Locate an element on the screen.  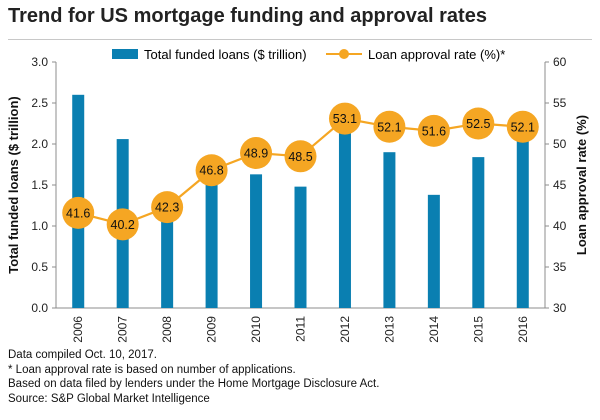
right-axis-tick-label: 45 is located at coordinates (560, 185).